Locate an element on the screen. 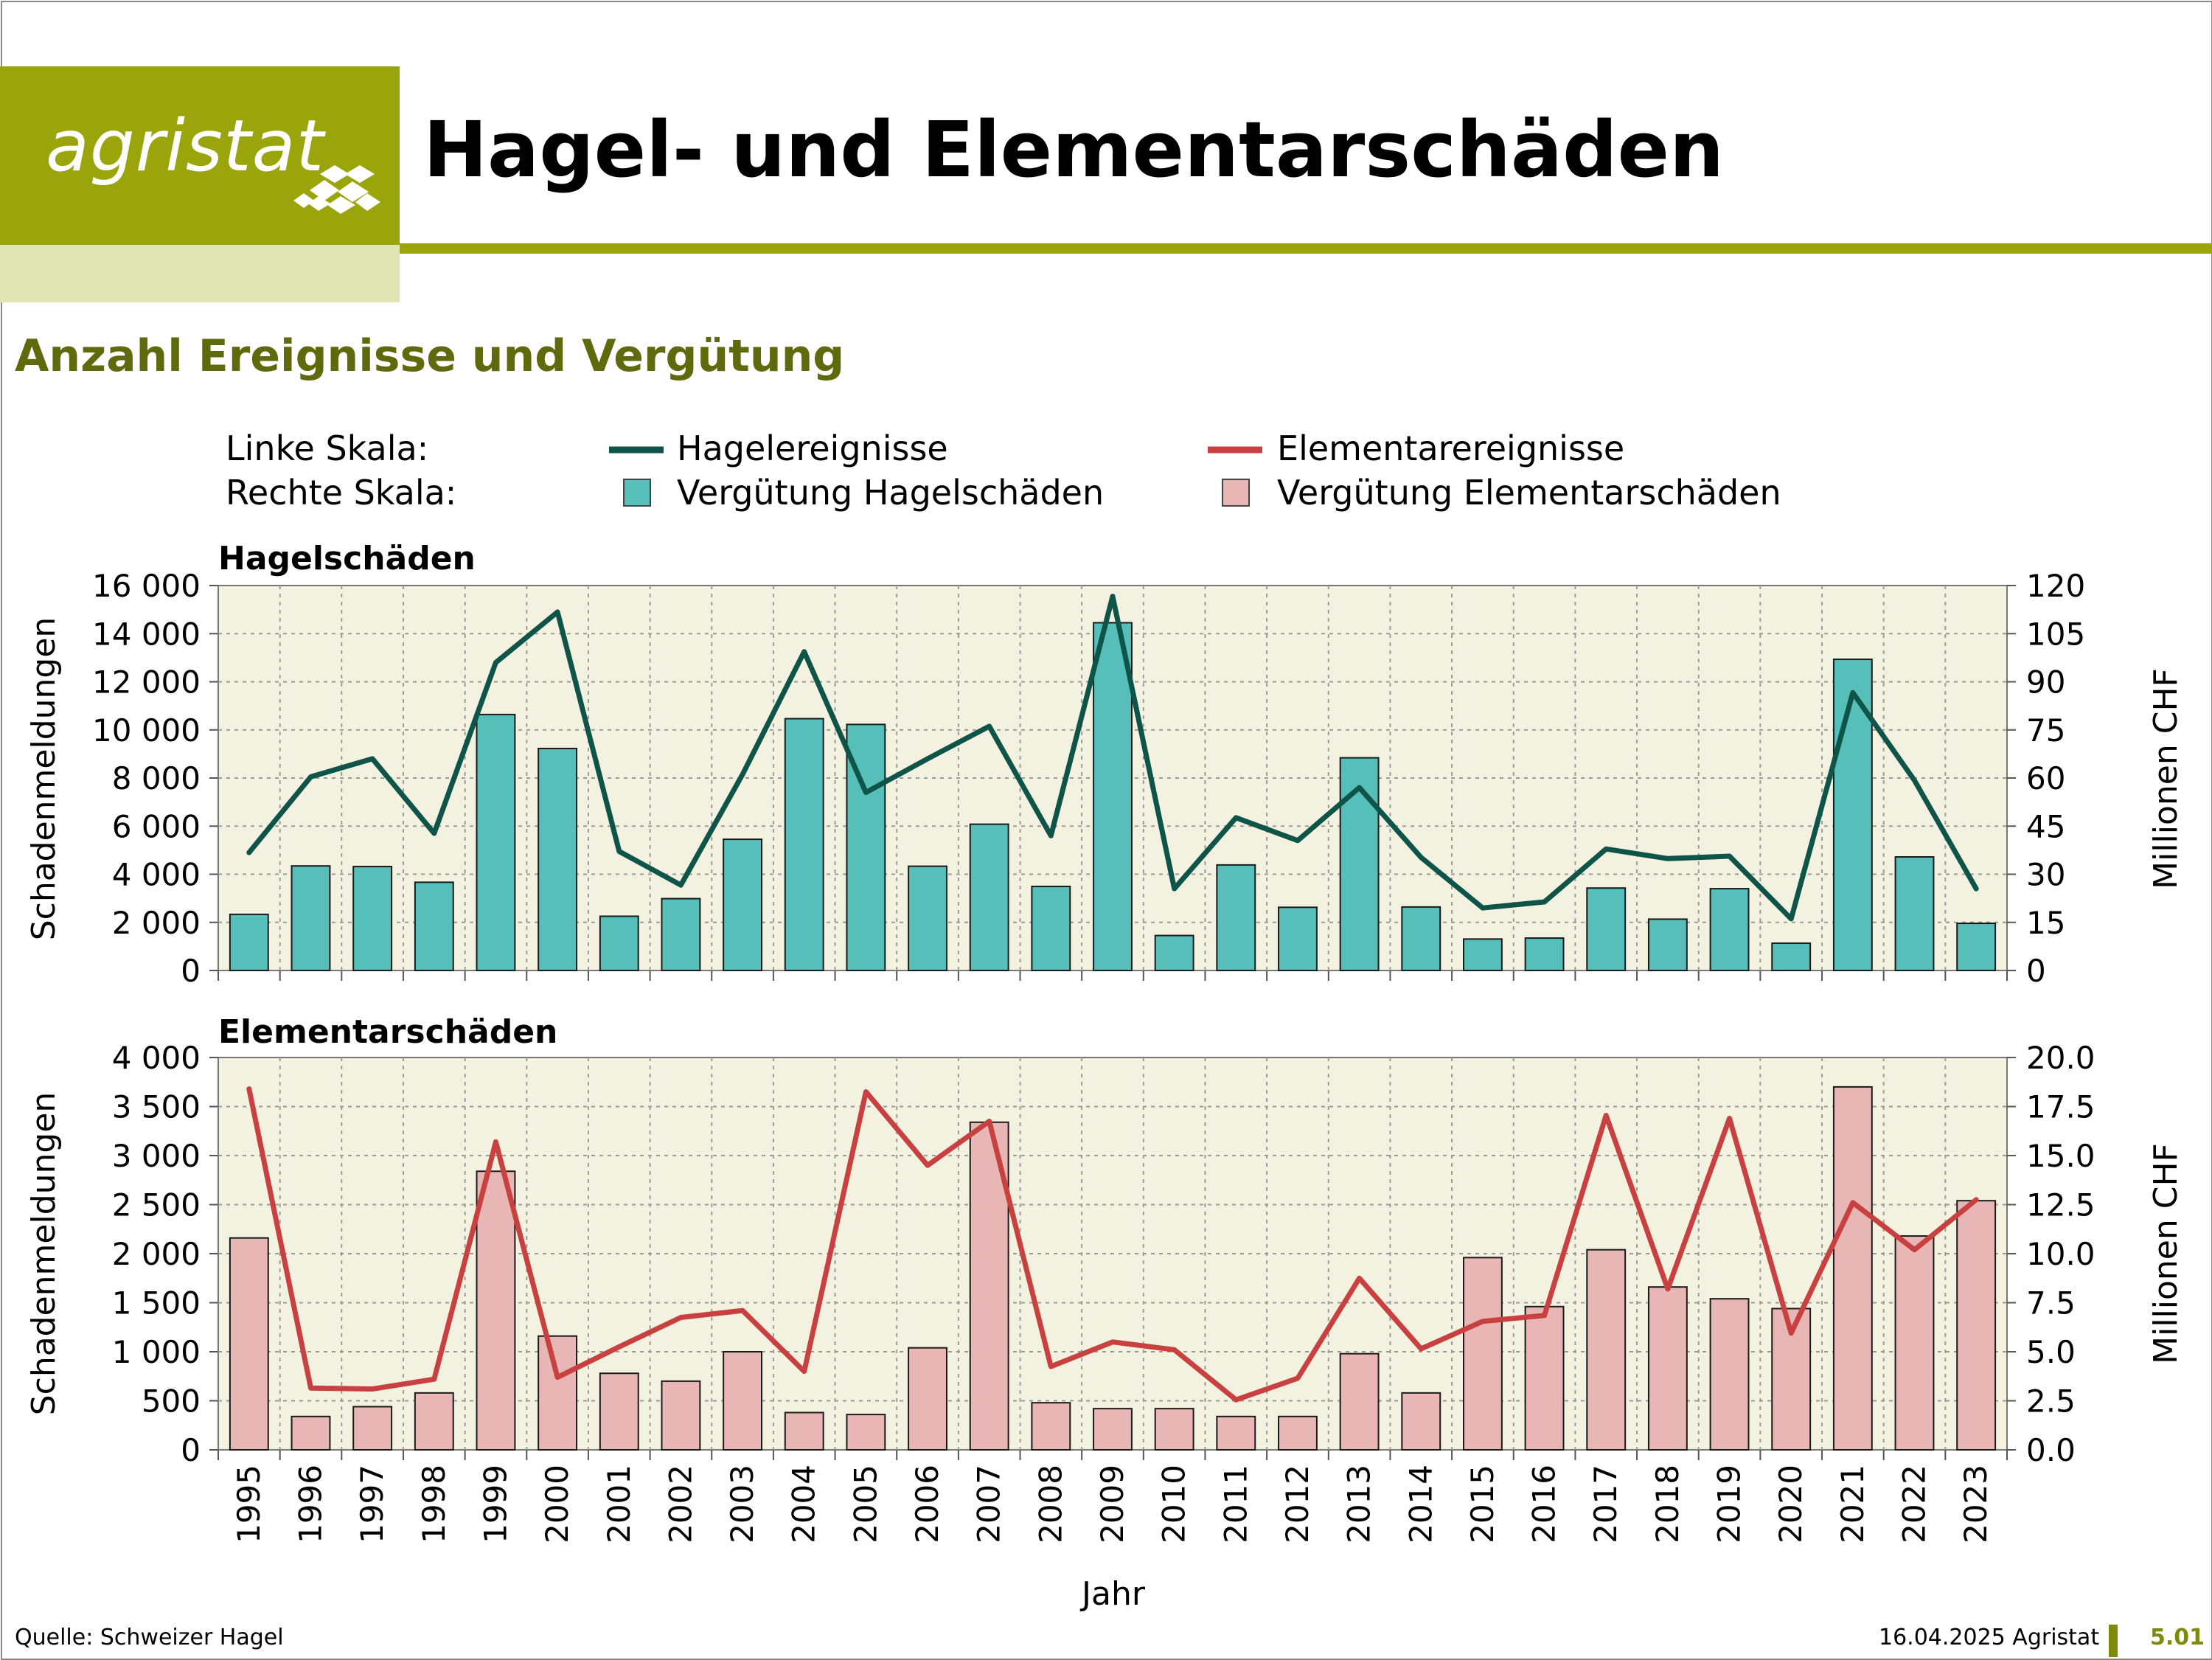  bar-2005 is located at coordinates (865, 1432).